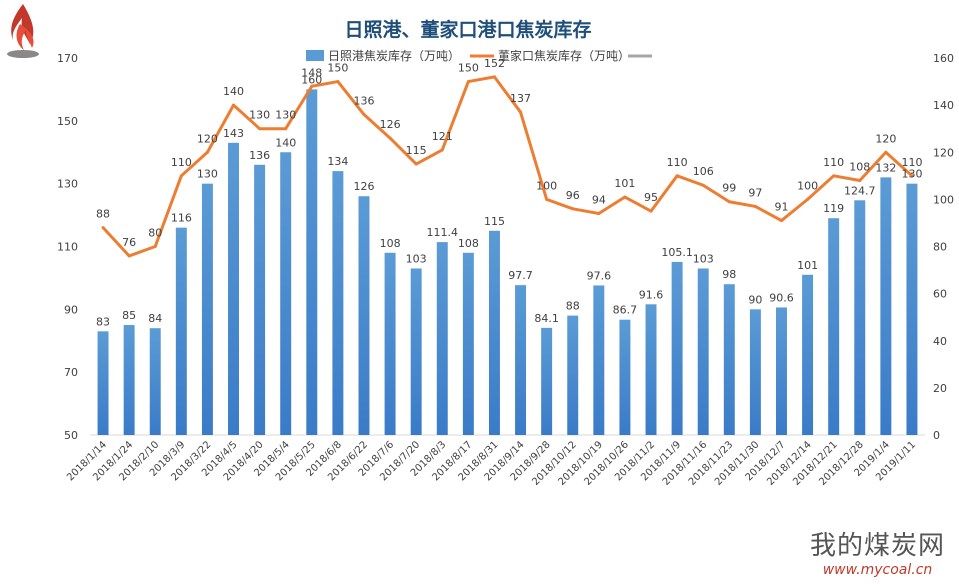  I want to click on y-right-tick-label: 100, so click(943, 199).